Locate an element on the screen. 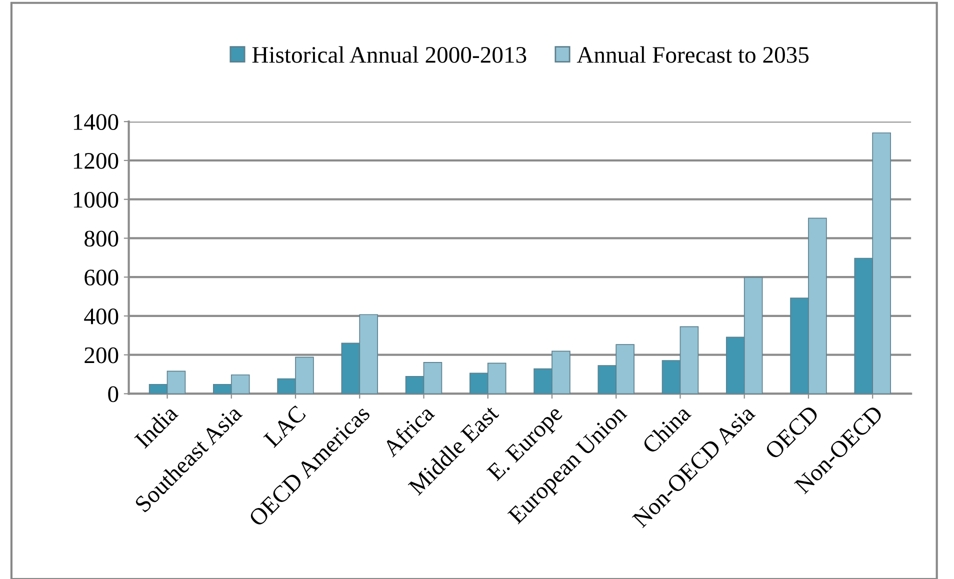 This screenshot has width=954, height=579. y-tick-label: 1200 is located at coordinates (96, 160).